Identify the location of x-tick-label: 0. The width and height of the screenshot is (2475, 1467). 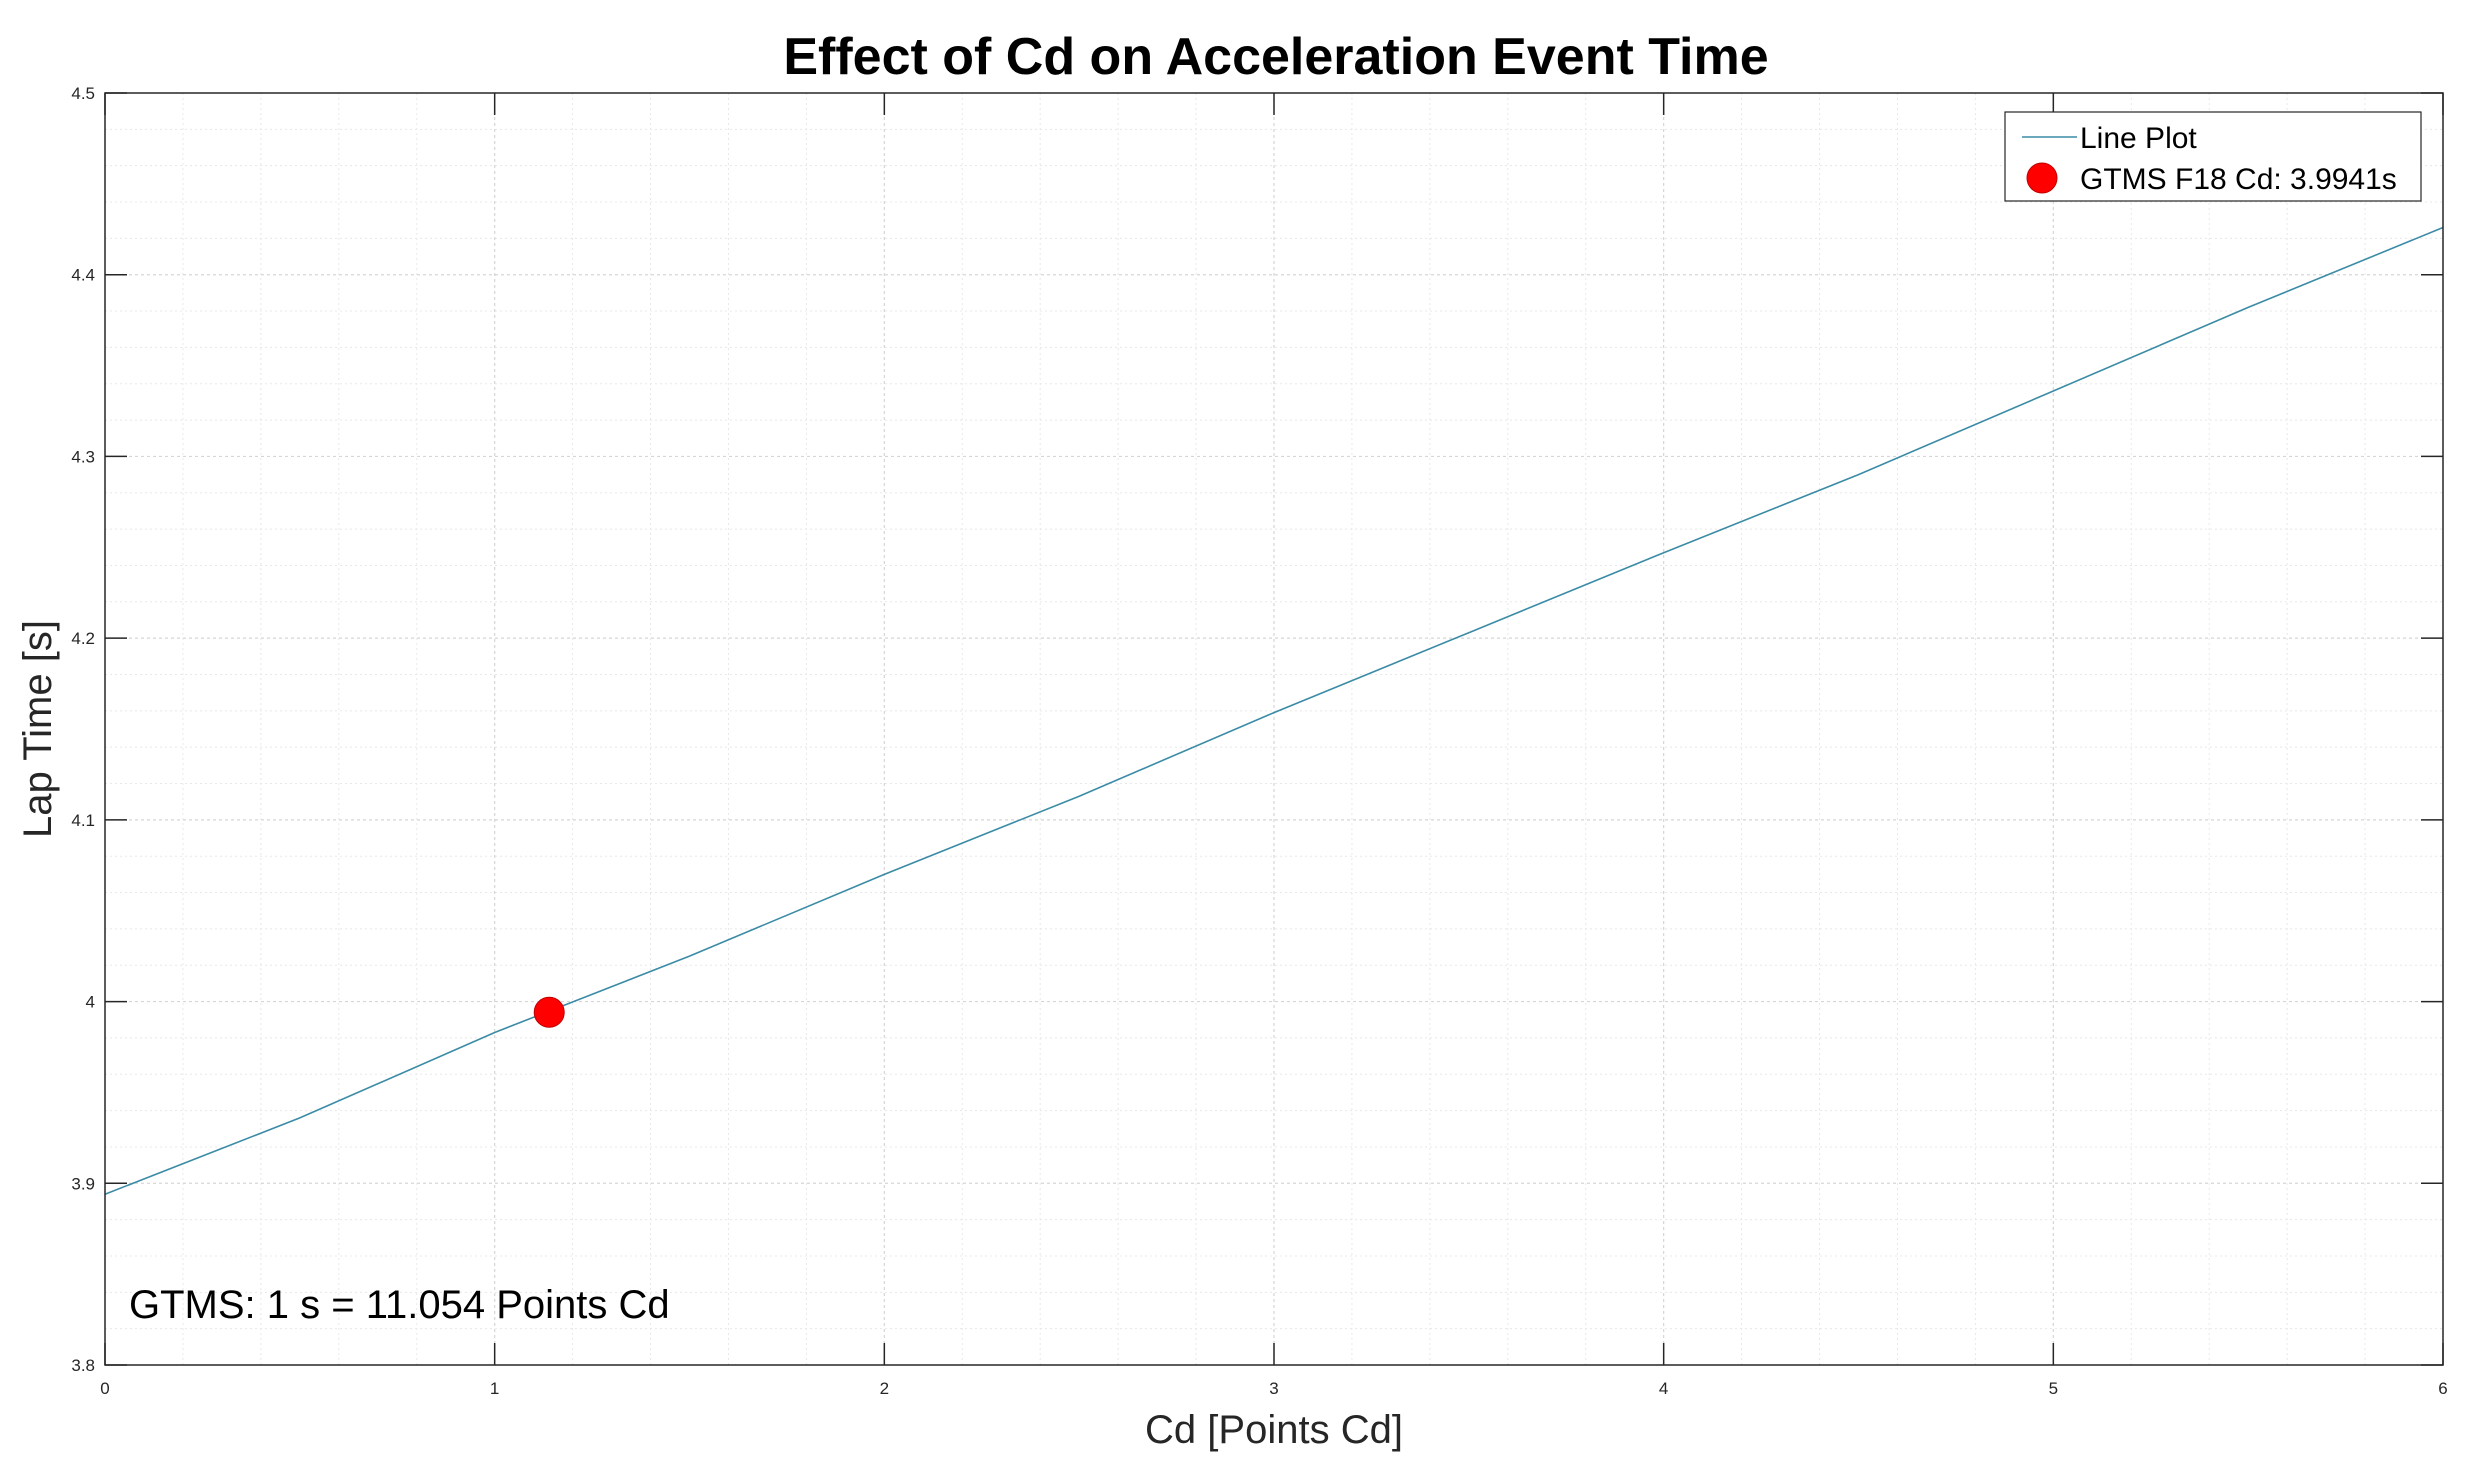
(104, 1388).